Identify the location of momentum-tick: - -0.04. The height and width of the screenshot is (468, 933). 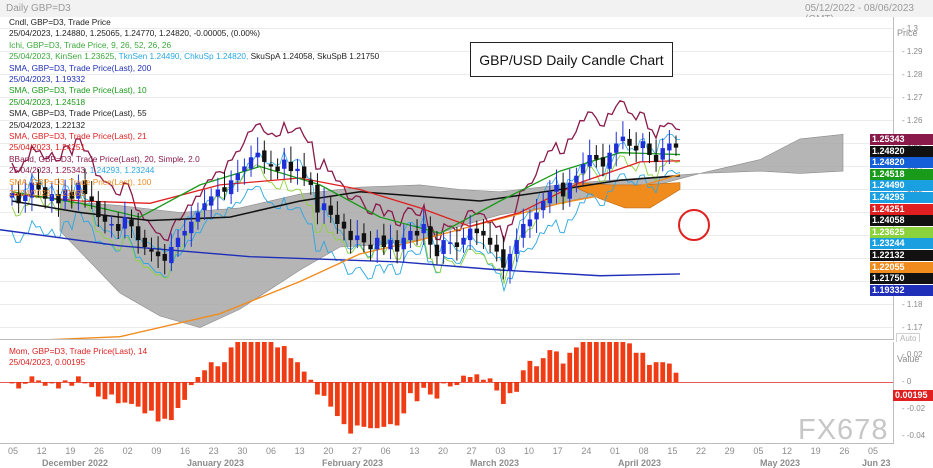
(914, 436).